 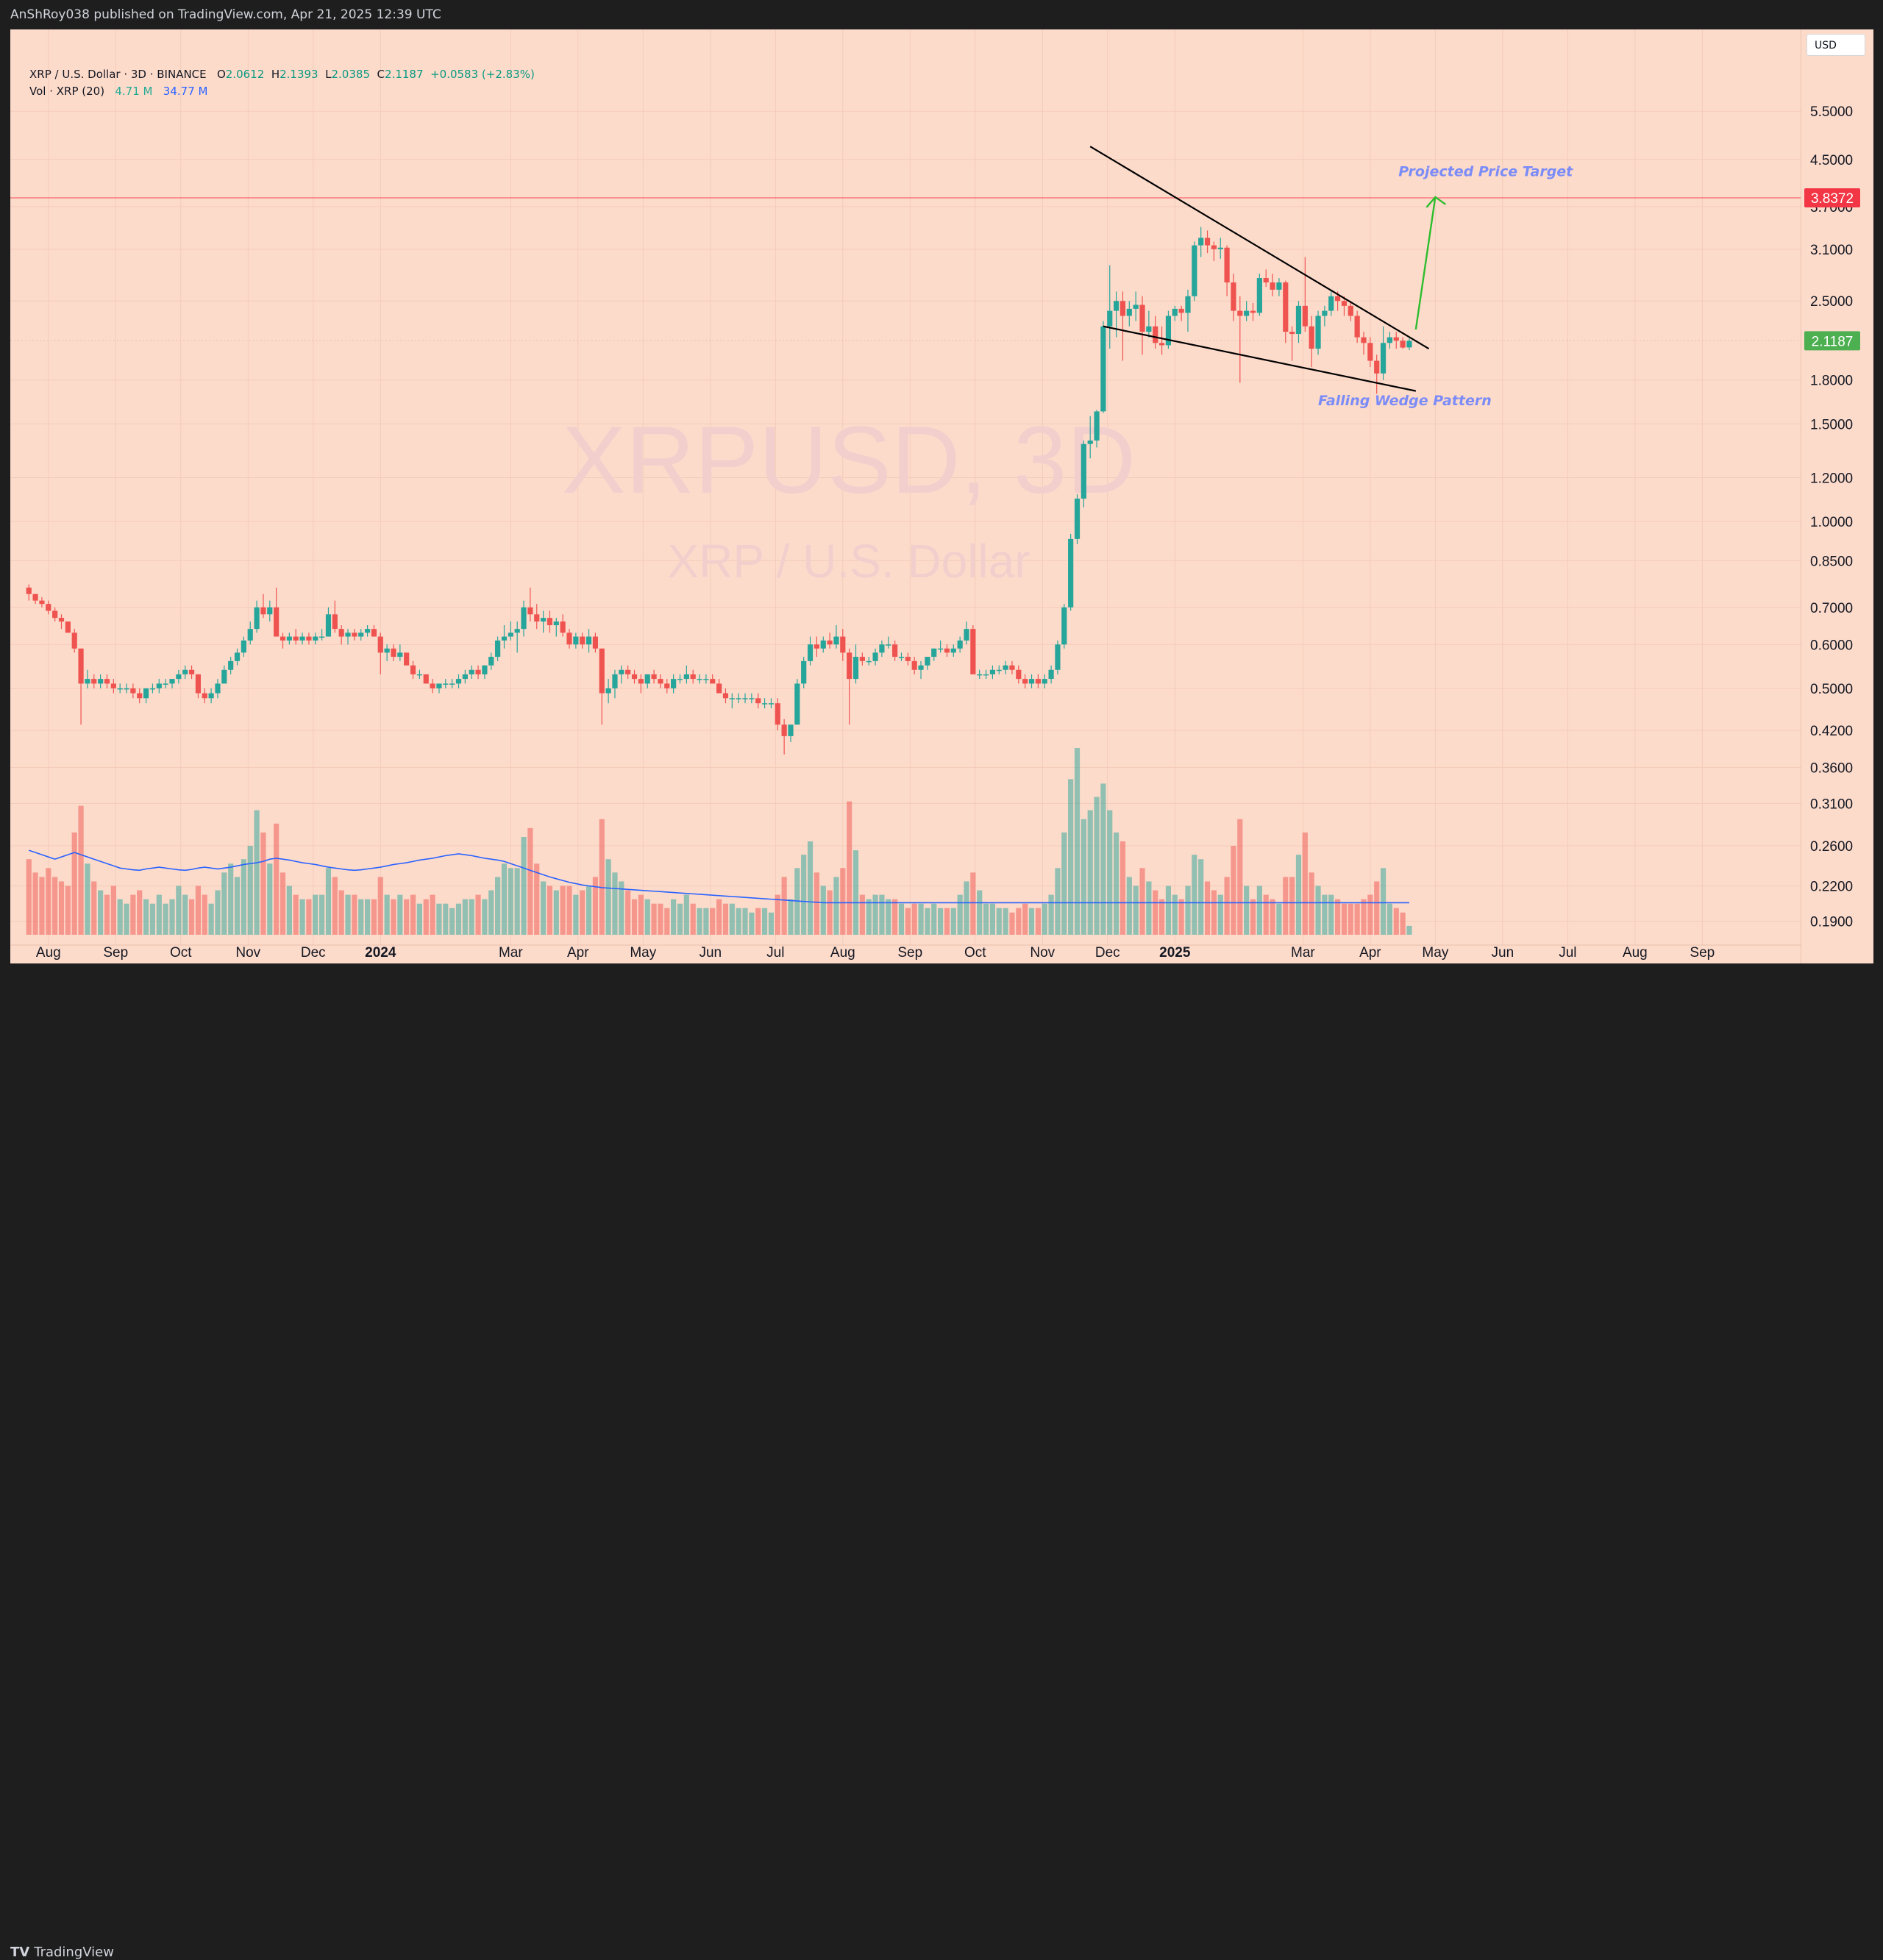 I want to click on open-label: O, so click(x=221, y=74).